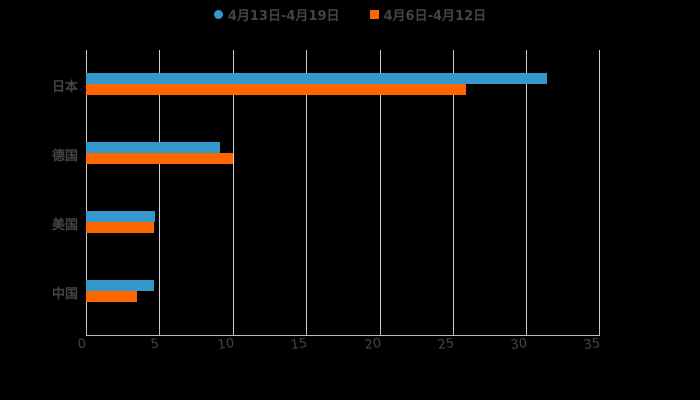  I want to click on x-tick-label: 30, so click(519, 344).